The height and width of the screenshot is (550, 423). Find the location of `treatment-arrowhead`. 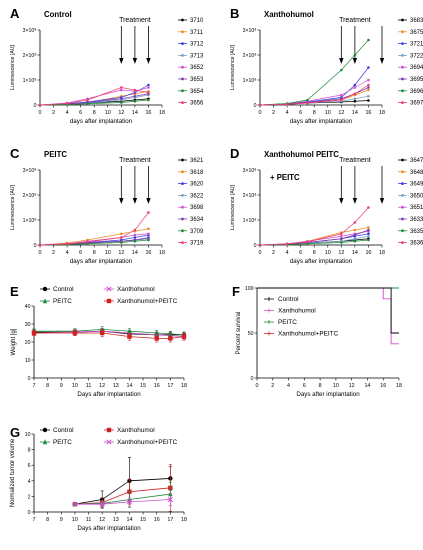

treatment-arrowhead is located at coordinates (355, 201).